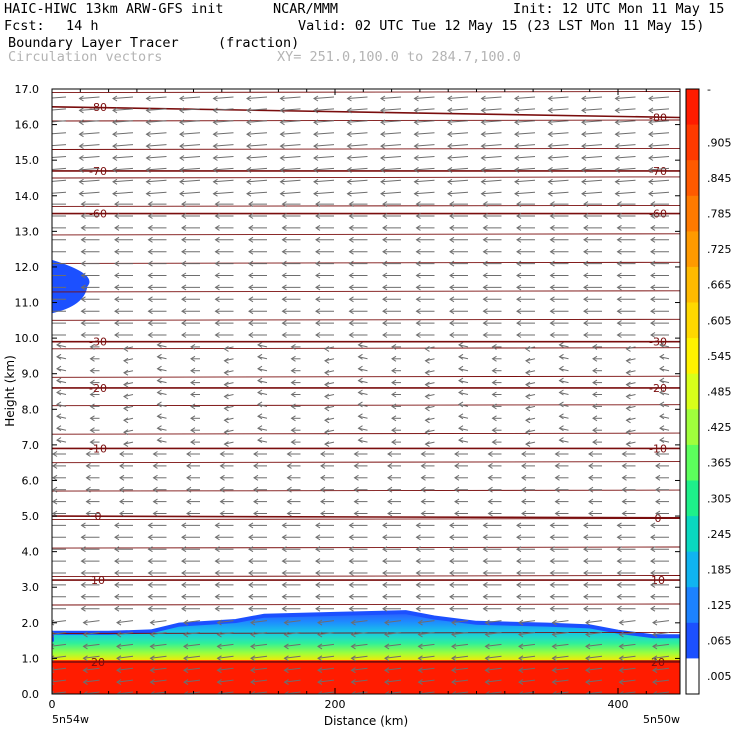 This screenshot has height=740, width=740. What do you see at coordinates (98, 662) in the screenshot?
I see `temperature-contour-label: 20` at bounding box center [98, 662].